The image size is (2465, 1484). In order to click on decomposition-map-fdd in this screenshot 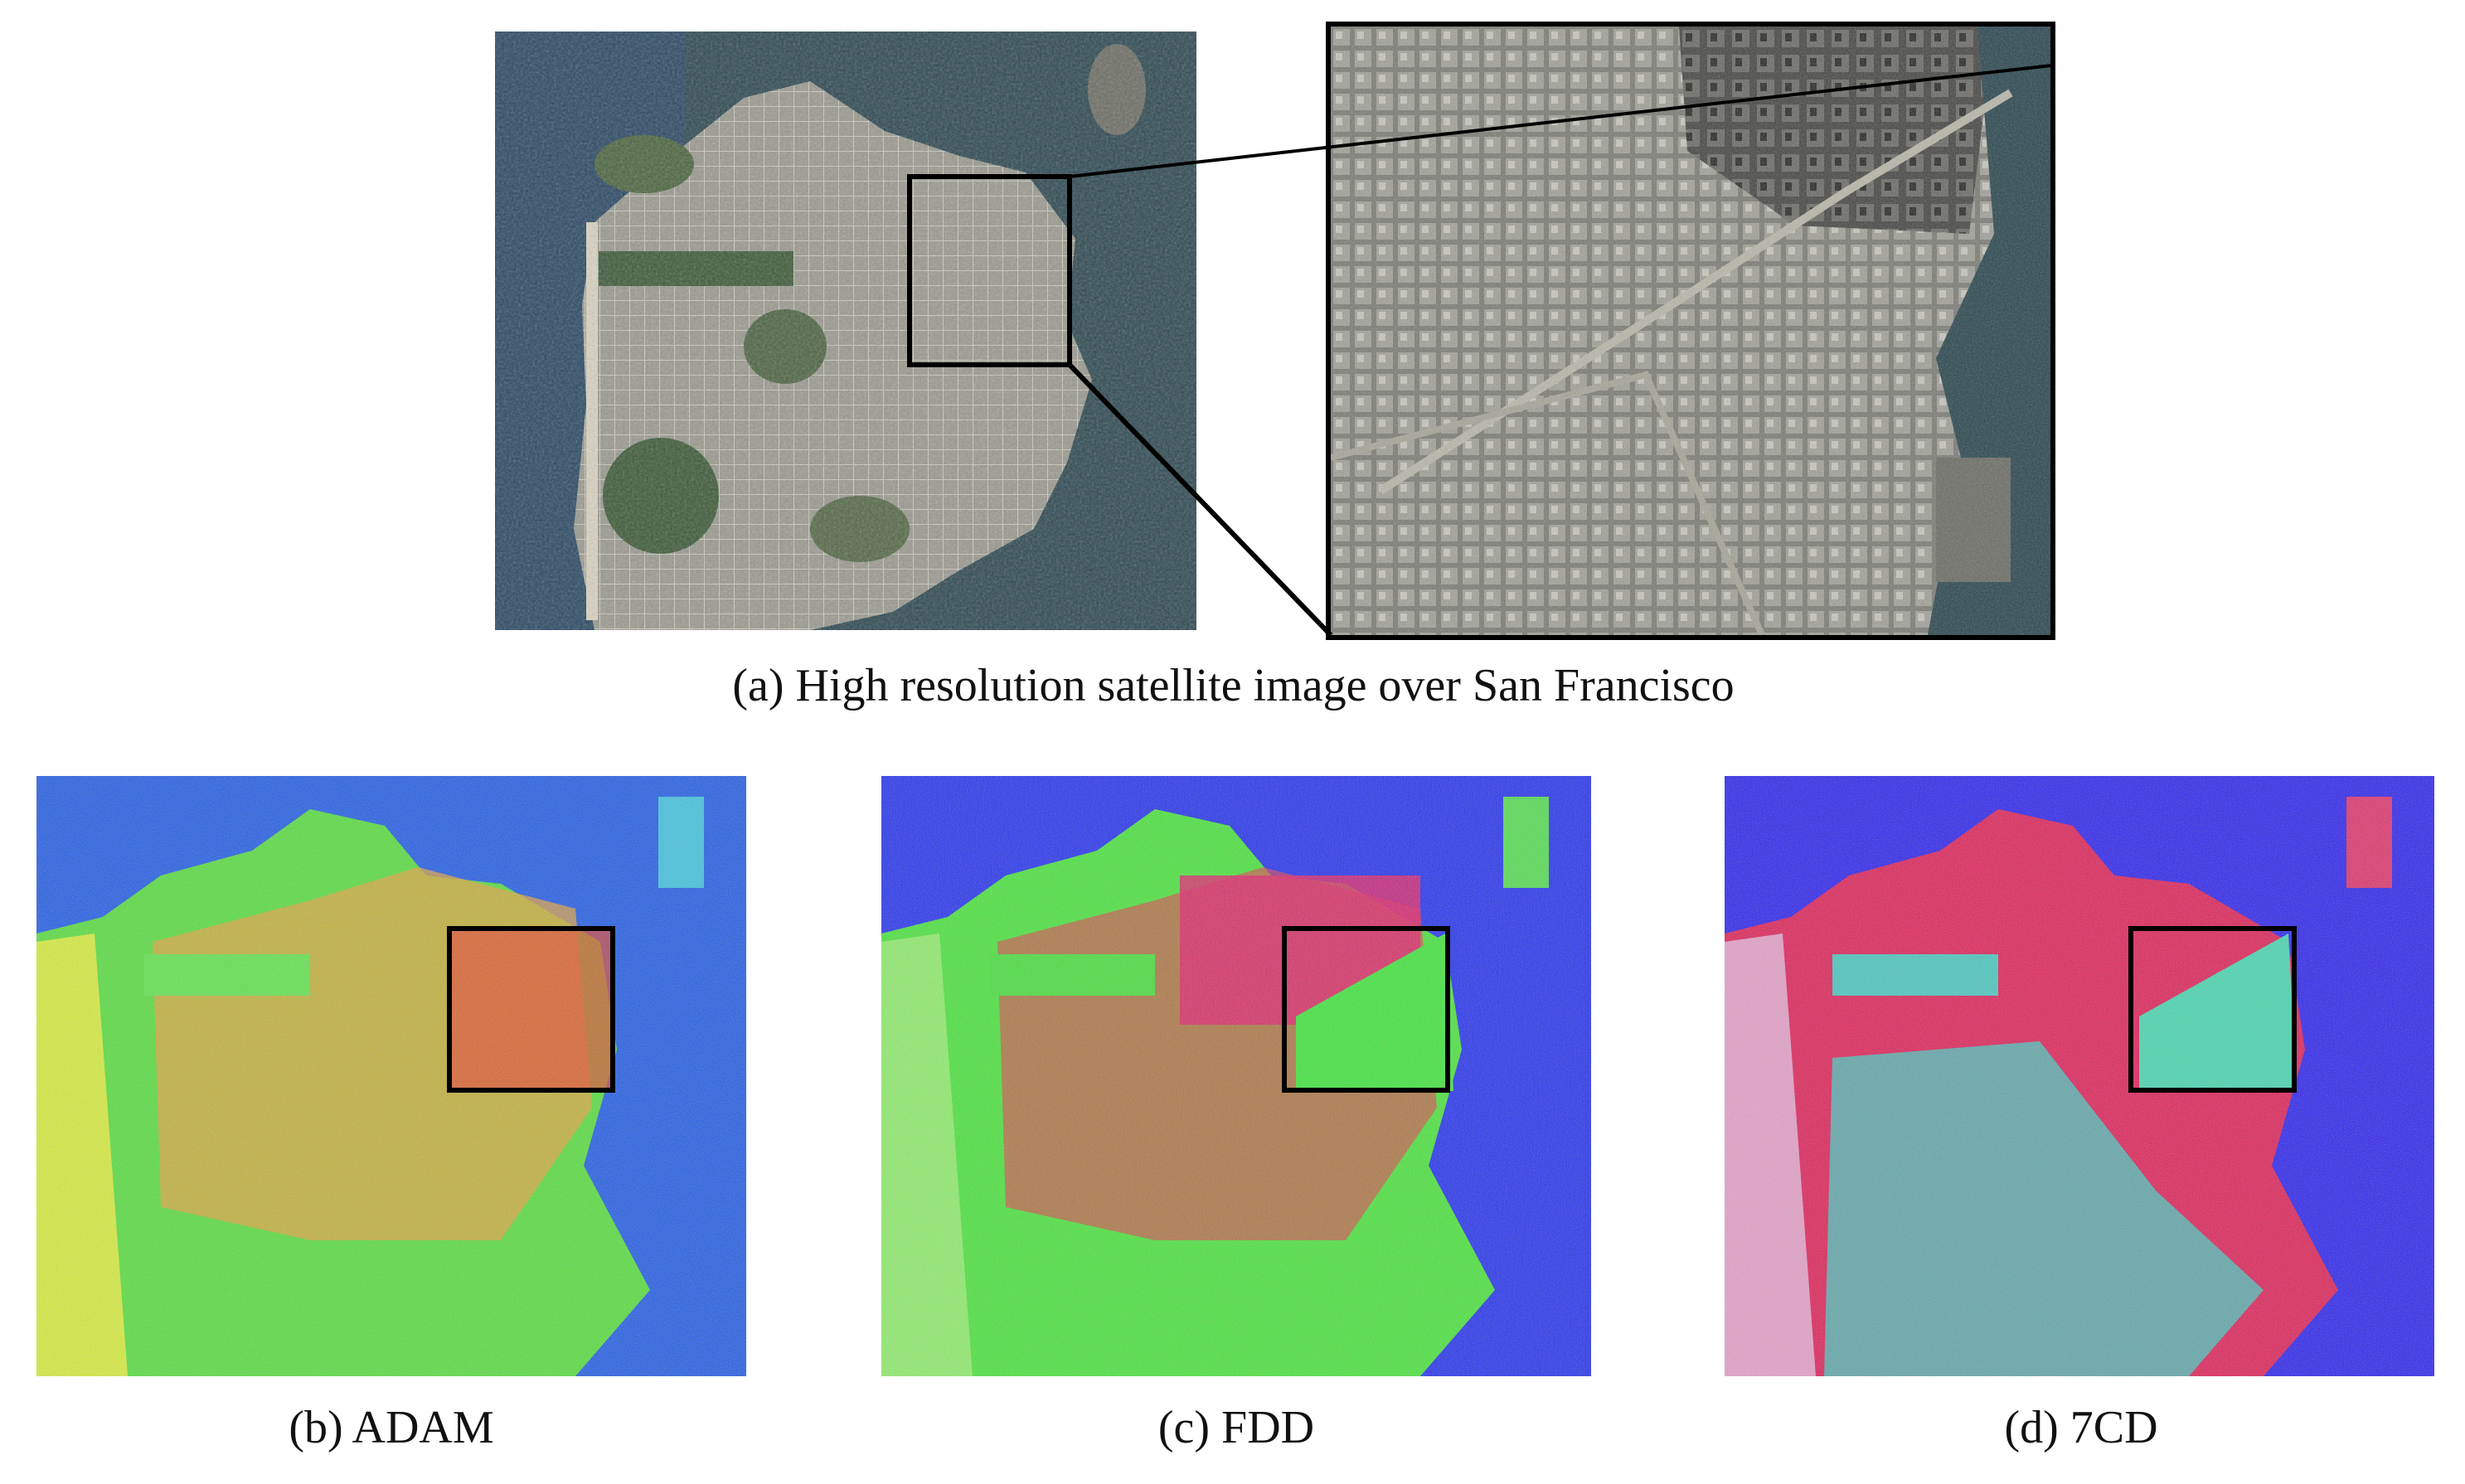, I will do `click(1236, 1076)`.